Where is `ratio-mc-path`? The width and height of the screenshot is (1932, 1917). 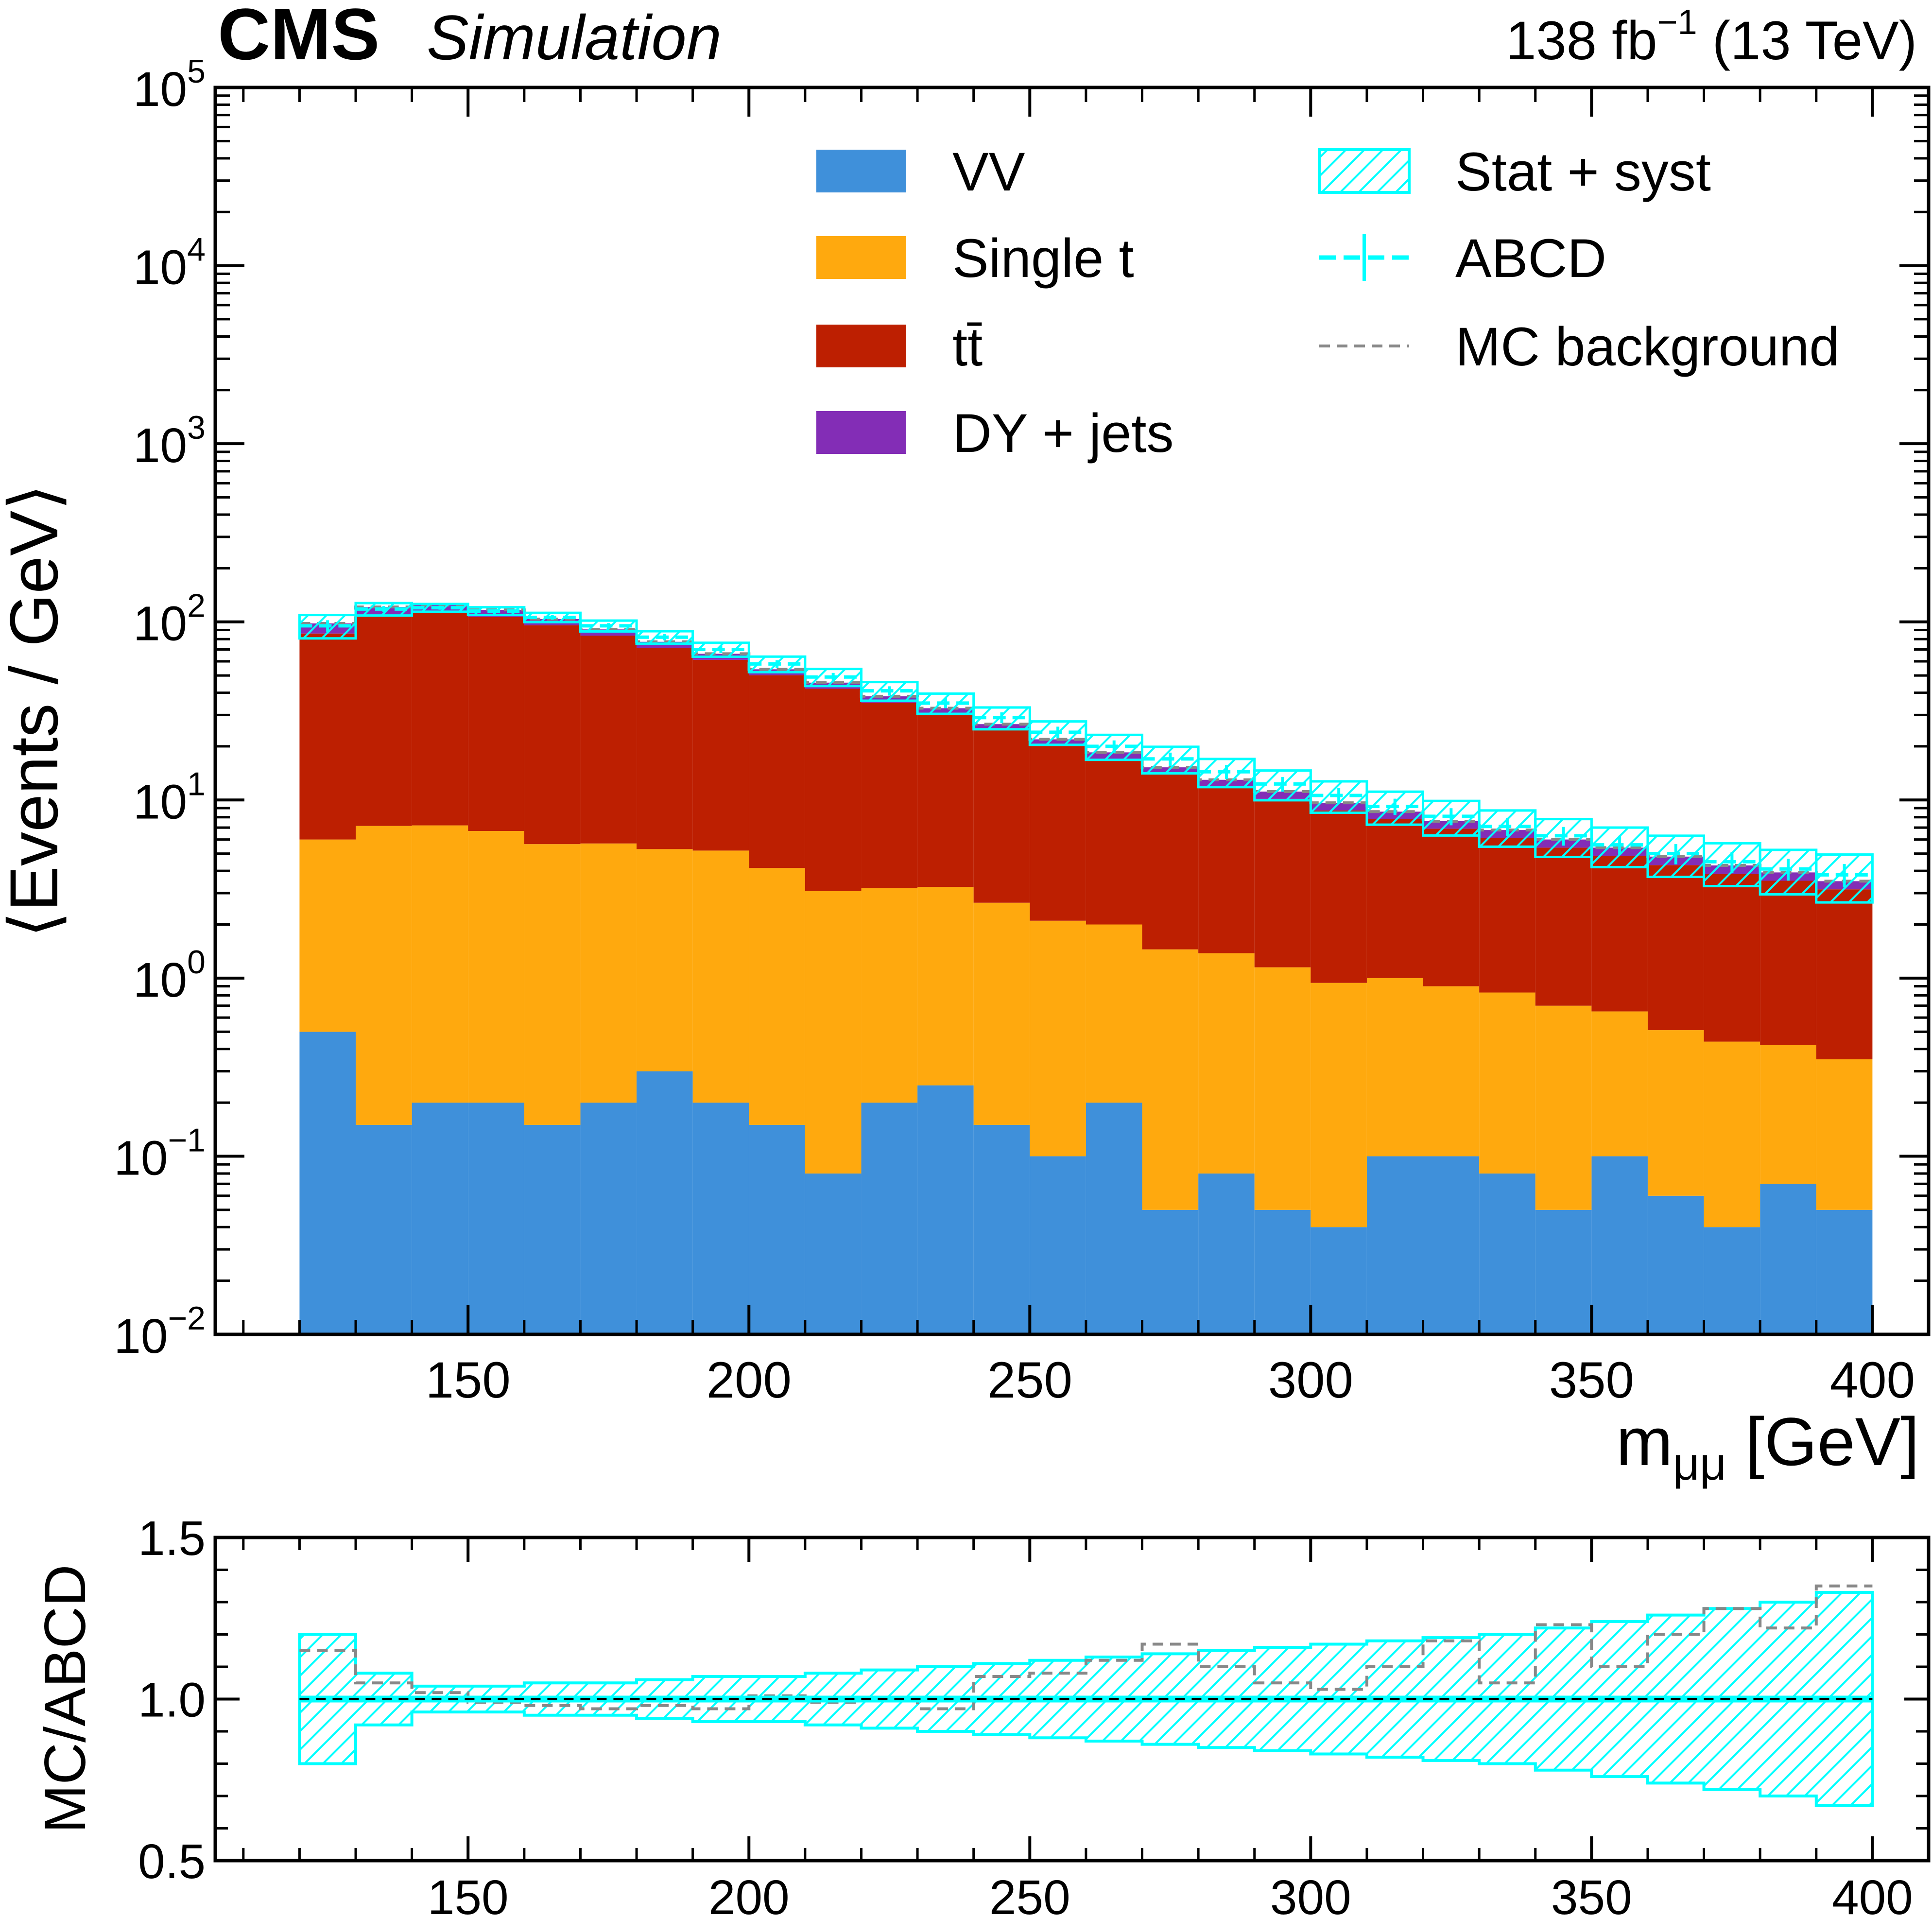 ratio-mc-path is located at coordinates (1086, 1647).